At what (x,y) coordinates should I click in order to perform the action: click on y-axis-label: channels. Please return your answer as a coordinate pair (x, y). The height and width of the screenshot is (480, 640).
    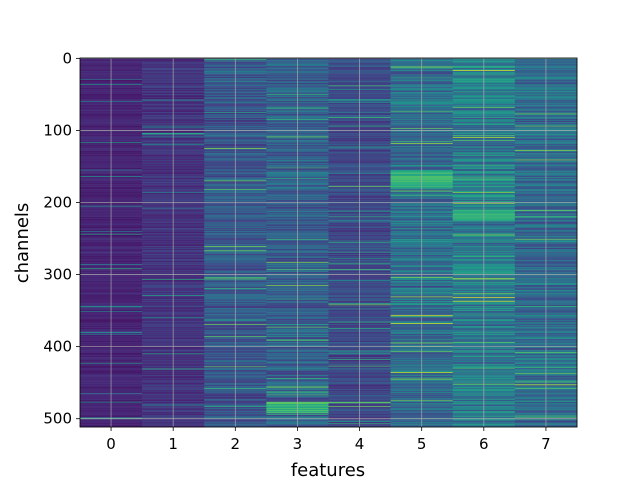
    Looking at the image, I should click on (22, 243).